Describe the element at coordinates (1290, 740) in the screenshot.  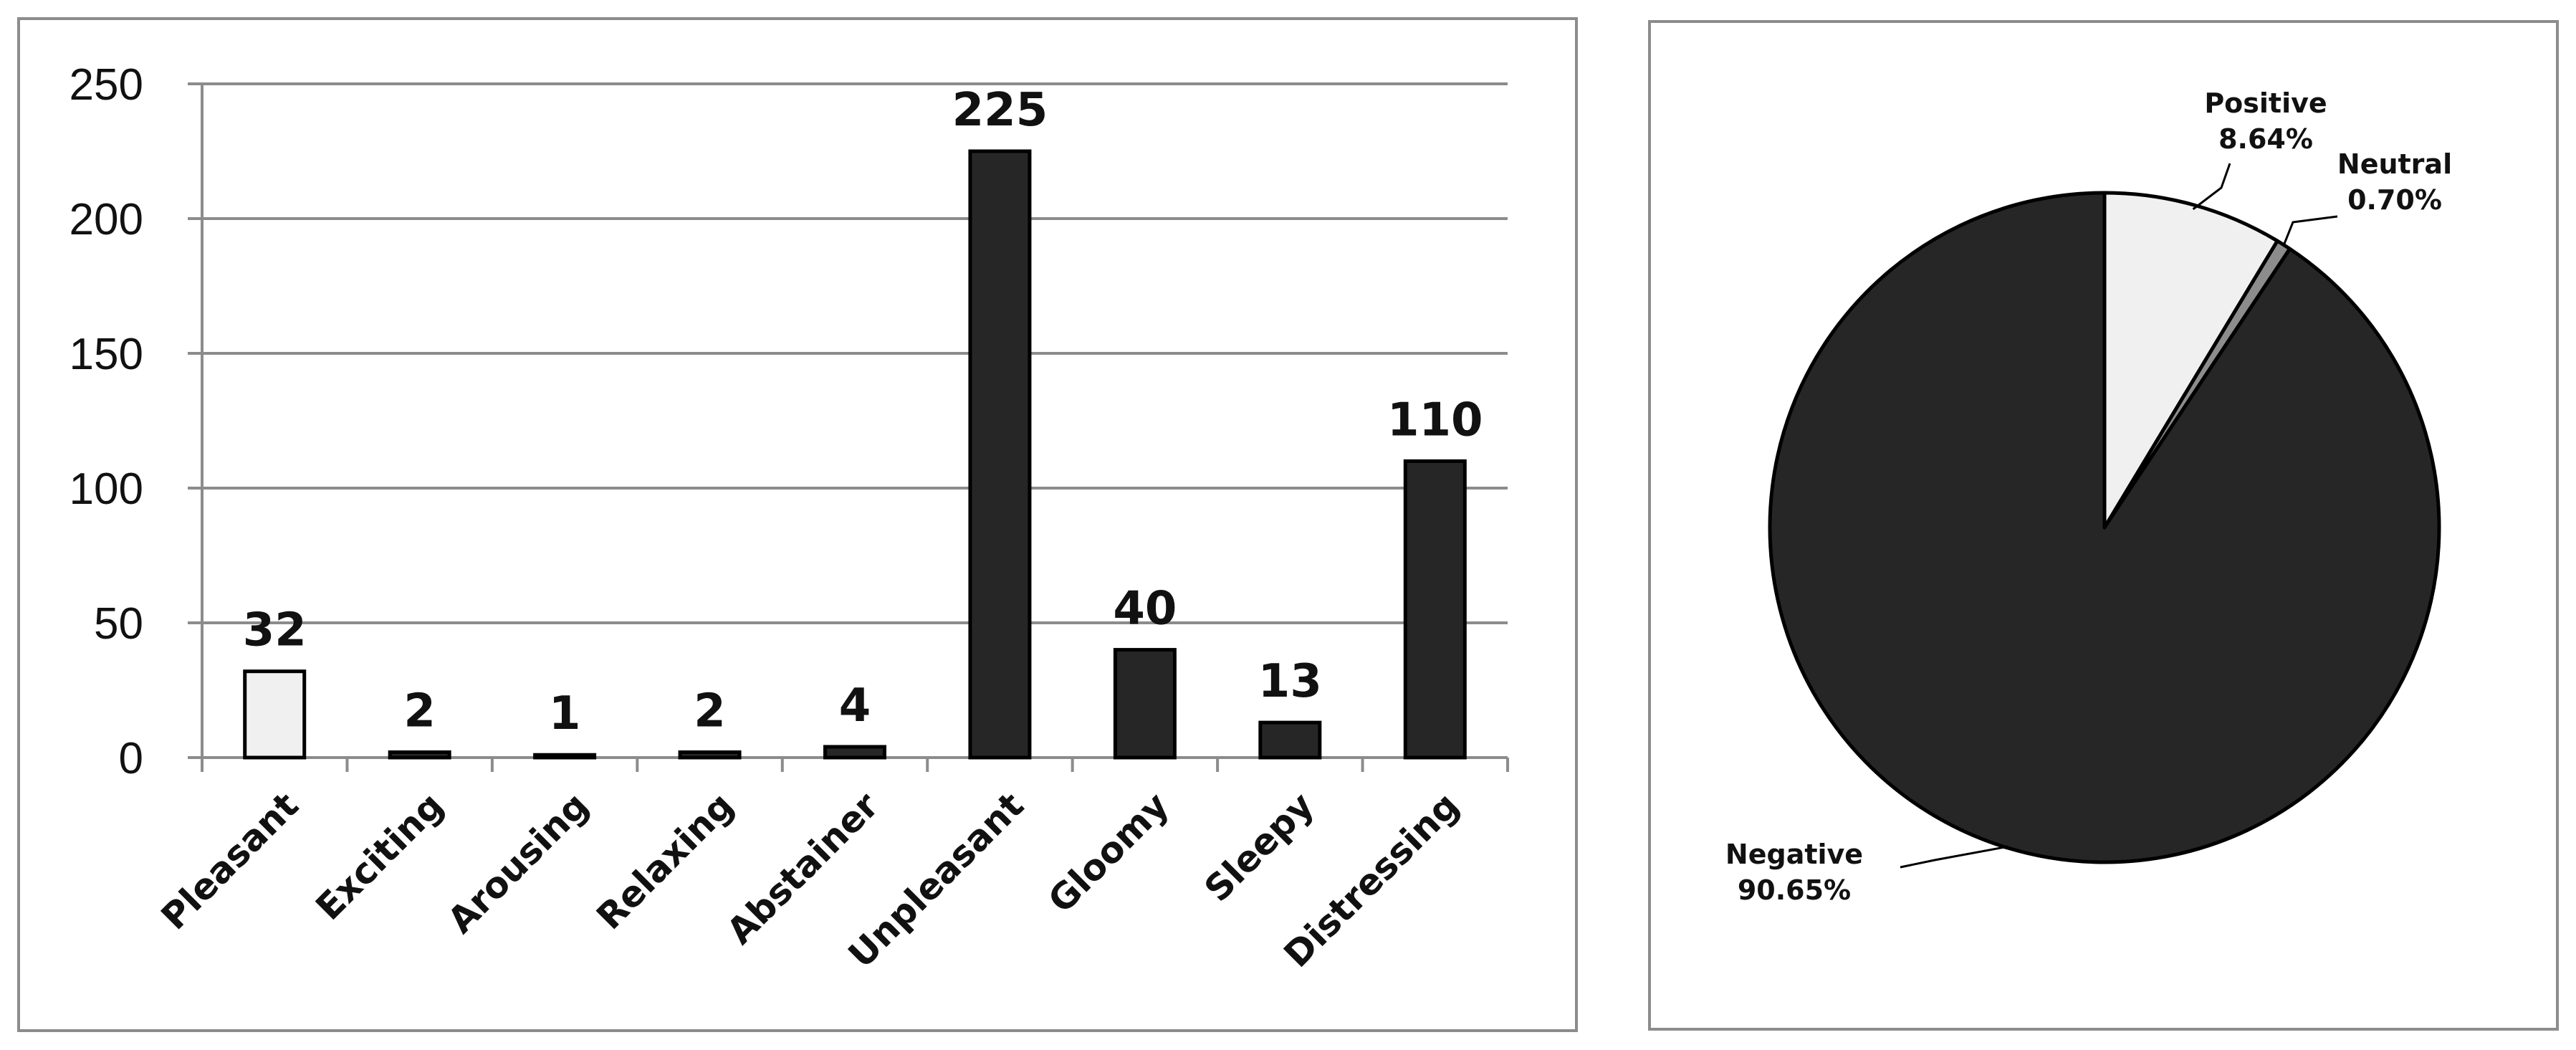
I see `bar-sleepy` at that location.